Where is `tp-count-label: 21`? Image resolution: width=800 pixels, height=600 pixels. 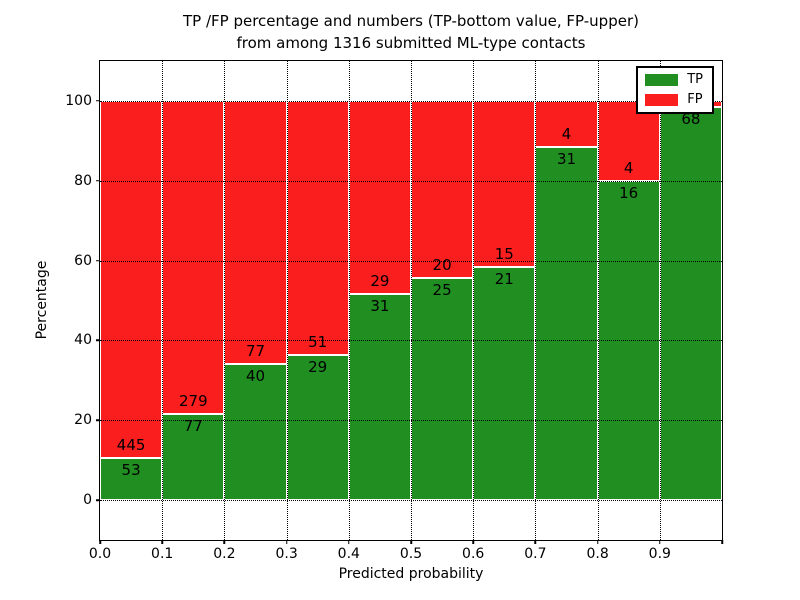
tp-count-label: 21 is located at coordinates (504, 279).